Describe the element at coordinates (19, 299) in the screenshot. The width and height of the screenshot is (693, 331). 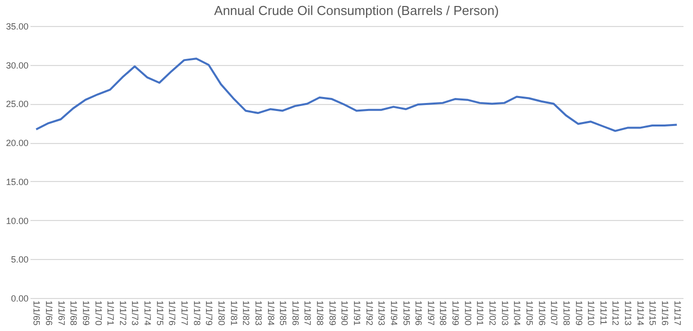
I see `y-tick-label: 0.00` at that location.